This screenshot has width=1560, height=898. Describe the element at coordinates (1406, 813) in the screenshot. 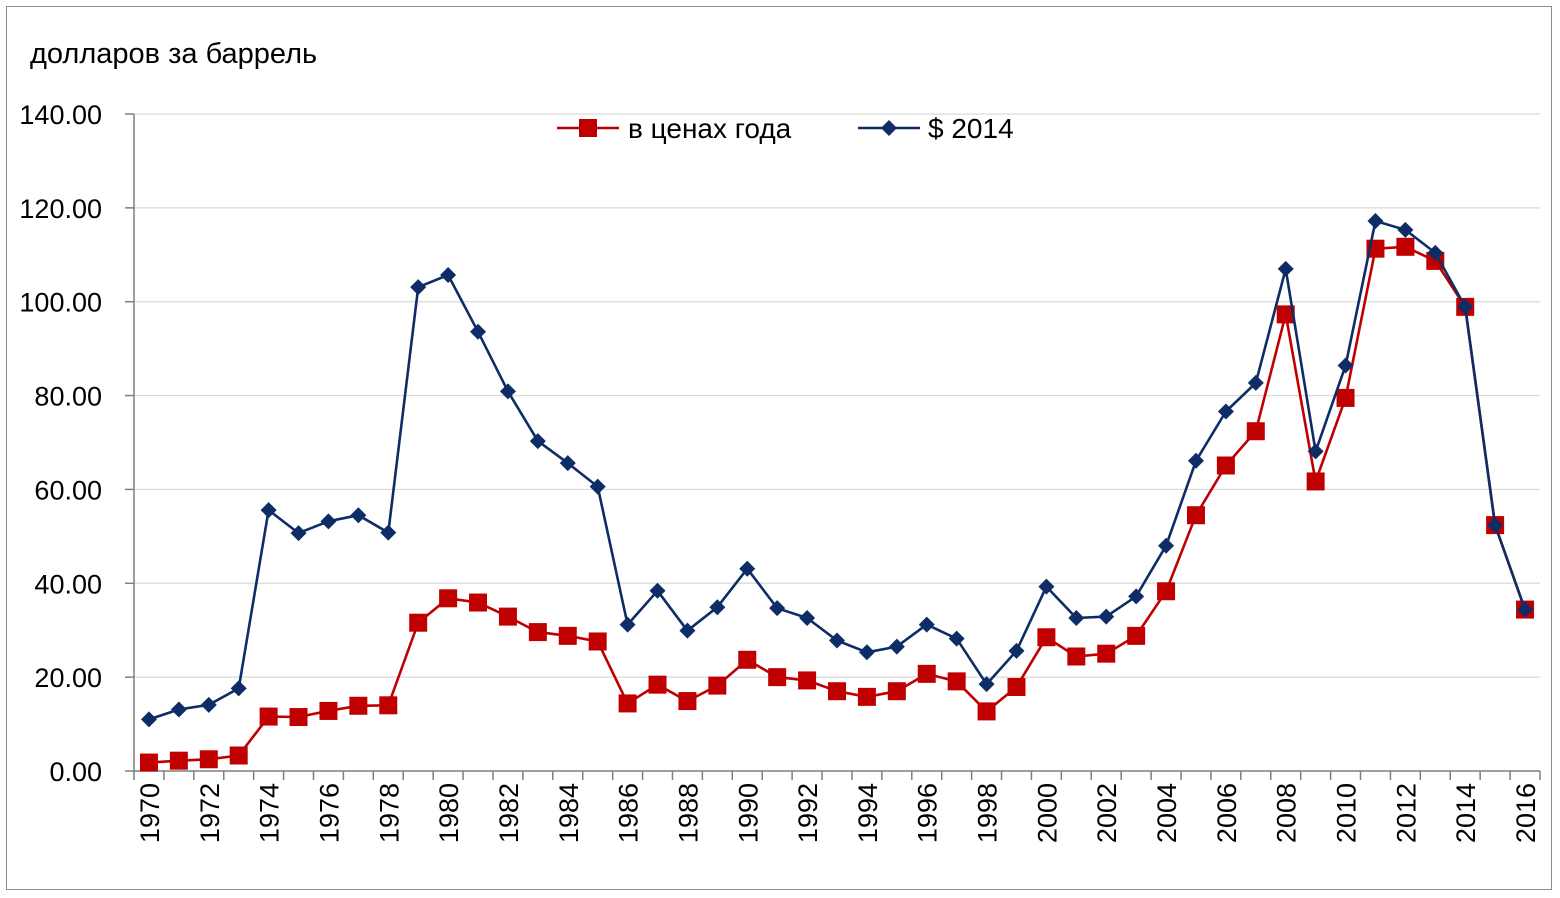

I see `x-tick-label: 2012` at that location.